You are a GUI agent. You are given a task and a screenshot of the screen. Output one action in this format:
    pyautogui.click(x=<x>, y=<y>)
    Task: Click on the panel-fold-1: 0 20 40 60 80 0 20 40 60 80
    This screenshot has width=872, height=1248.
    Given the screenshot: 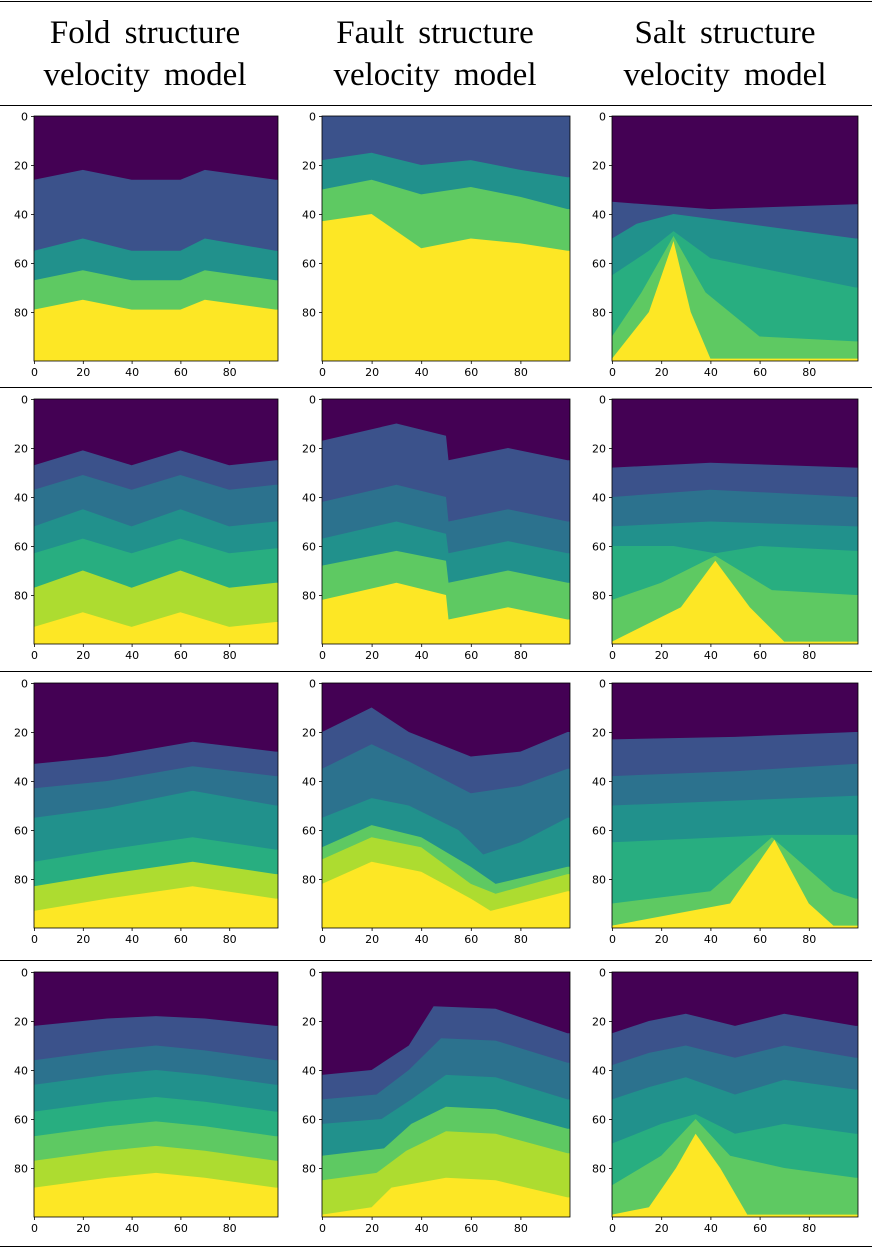 What is the action you would take?
    pyautogui.click(x=146, y=245)
    